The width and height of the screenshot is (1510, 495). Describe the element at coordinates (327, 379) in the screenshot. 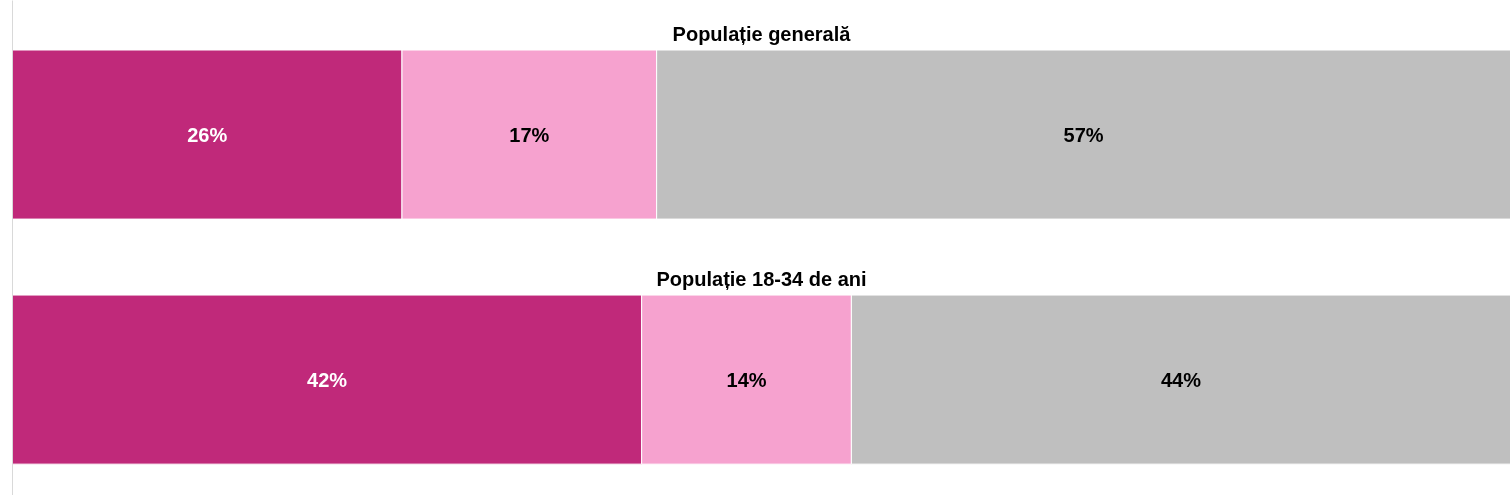

I see `data-label: 42%` at that location.